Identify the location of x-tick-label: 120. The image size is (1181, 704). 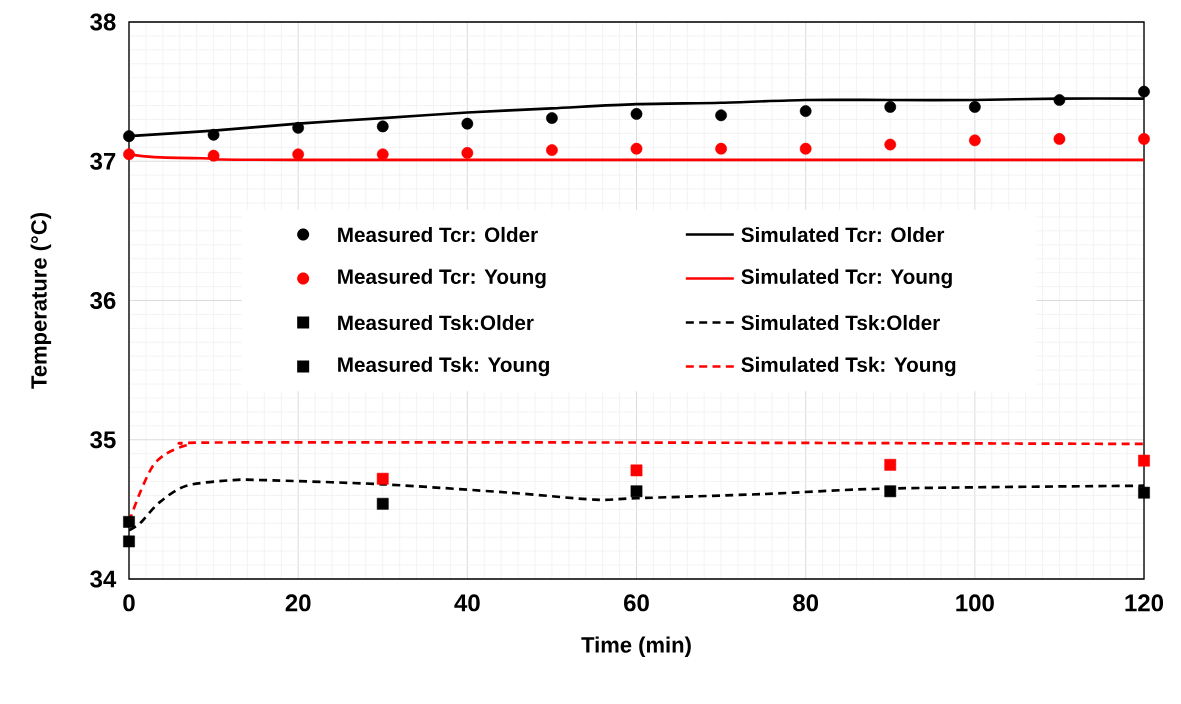
(1144, 603).